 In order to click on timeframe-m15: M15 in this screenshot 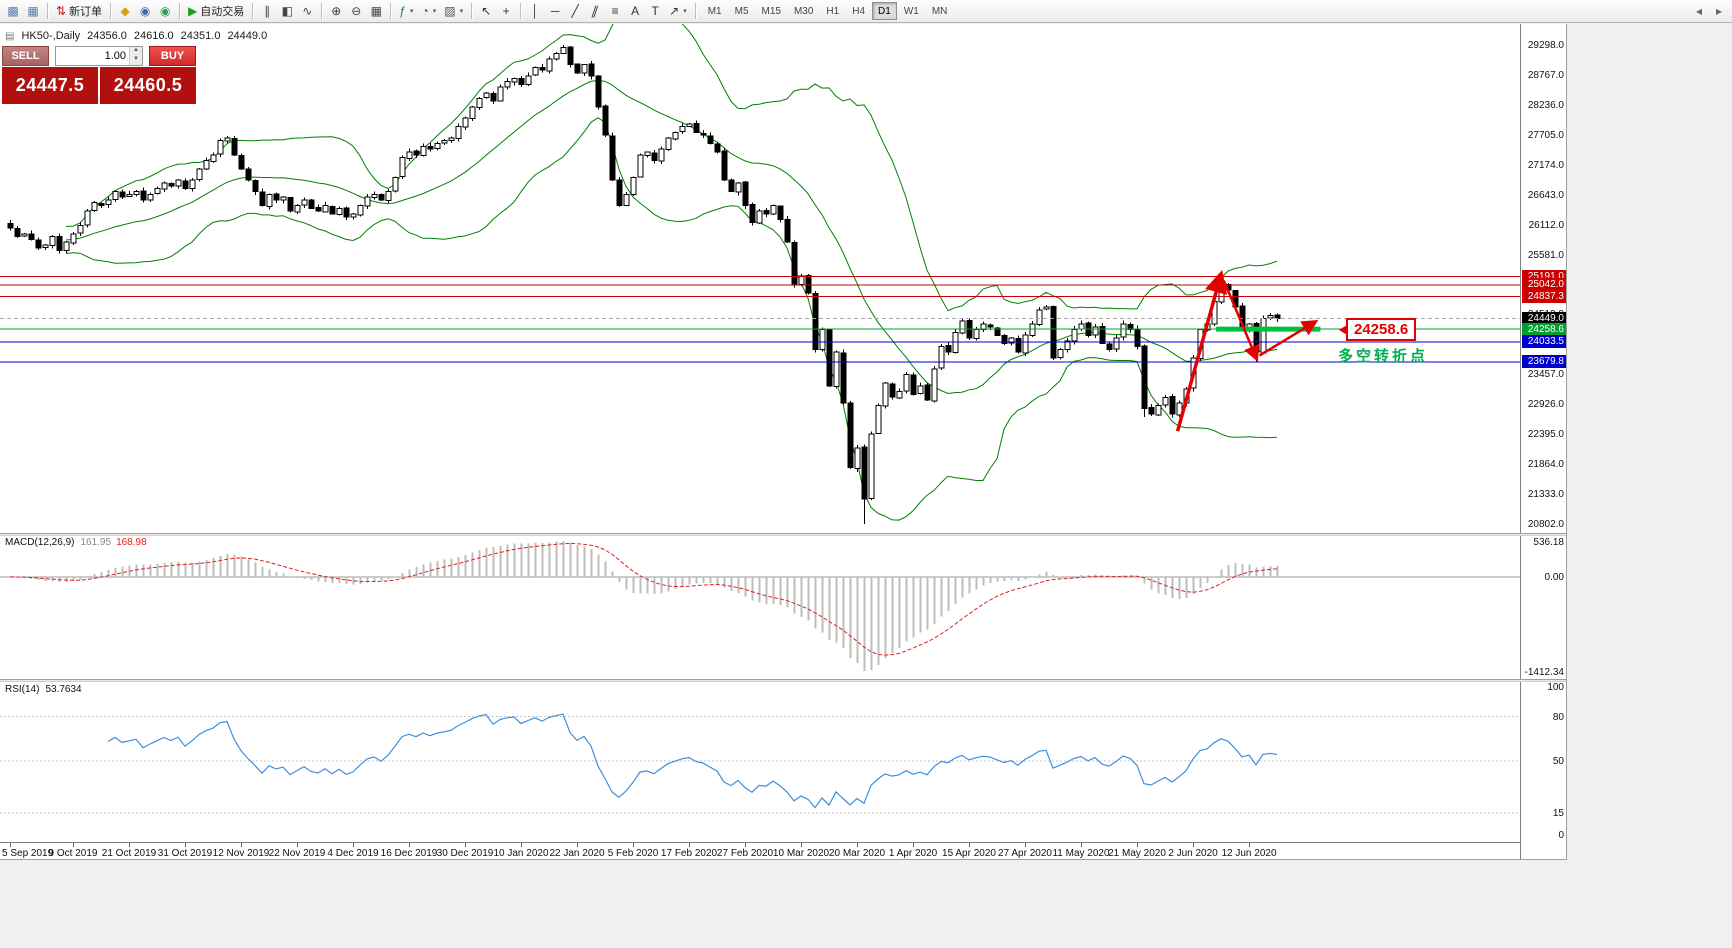, I will do `click(771, 11)`.